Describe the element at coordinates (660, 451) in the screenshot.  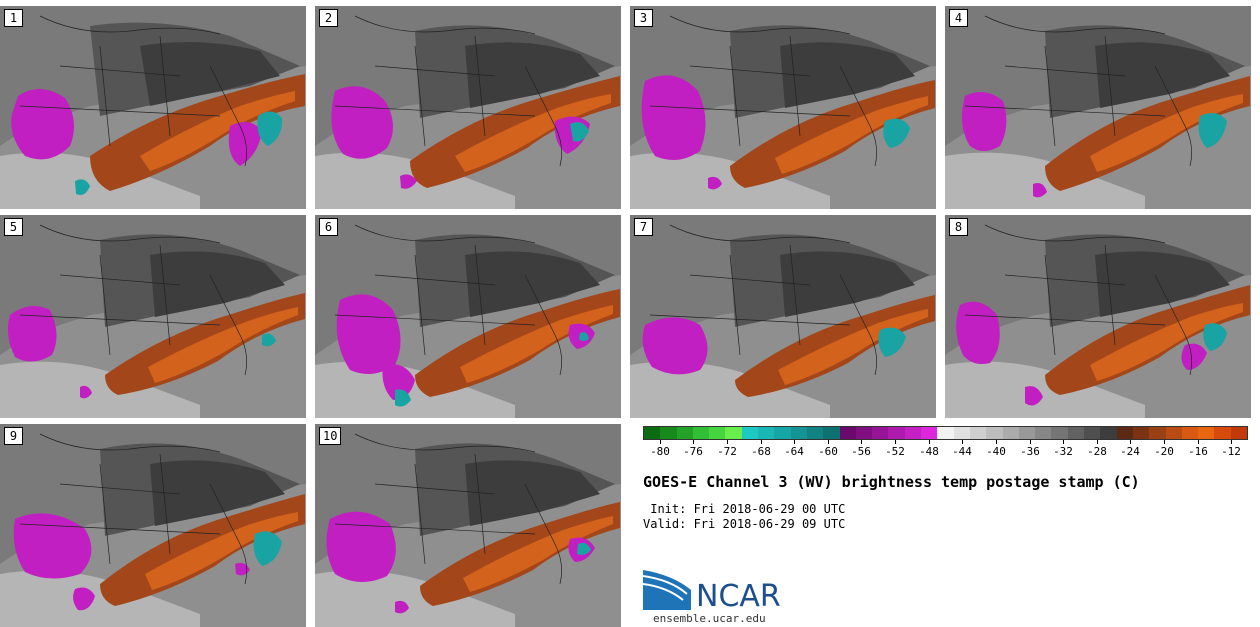
I see `colorbar-tick-label: -80` at that location.